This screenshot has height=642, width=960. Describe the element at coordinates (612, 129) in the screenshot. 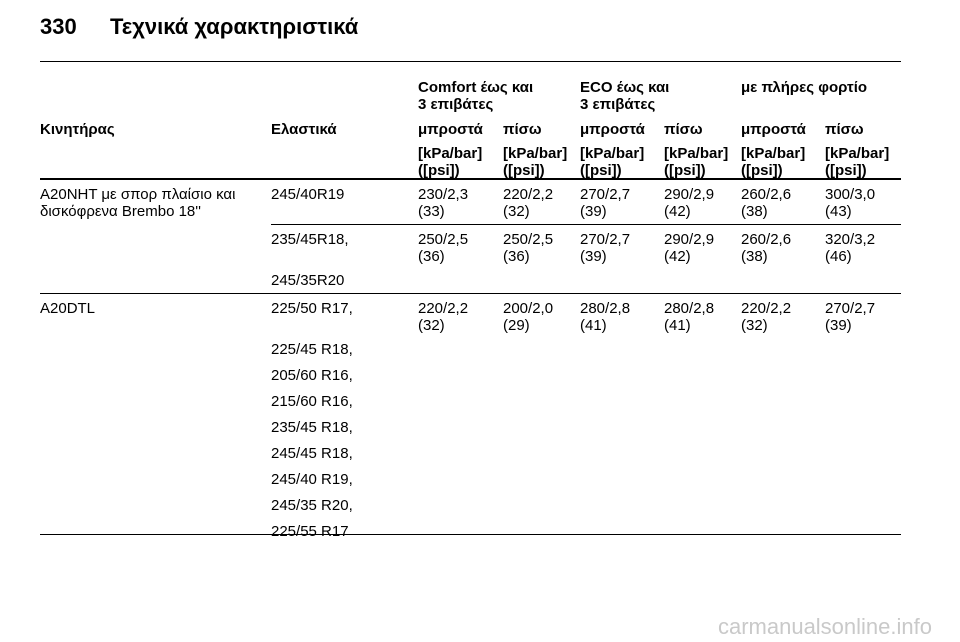

I see `column-header-eco-front: μπροστά` at that location.